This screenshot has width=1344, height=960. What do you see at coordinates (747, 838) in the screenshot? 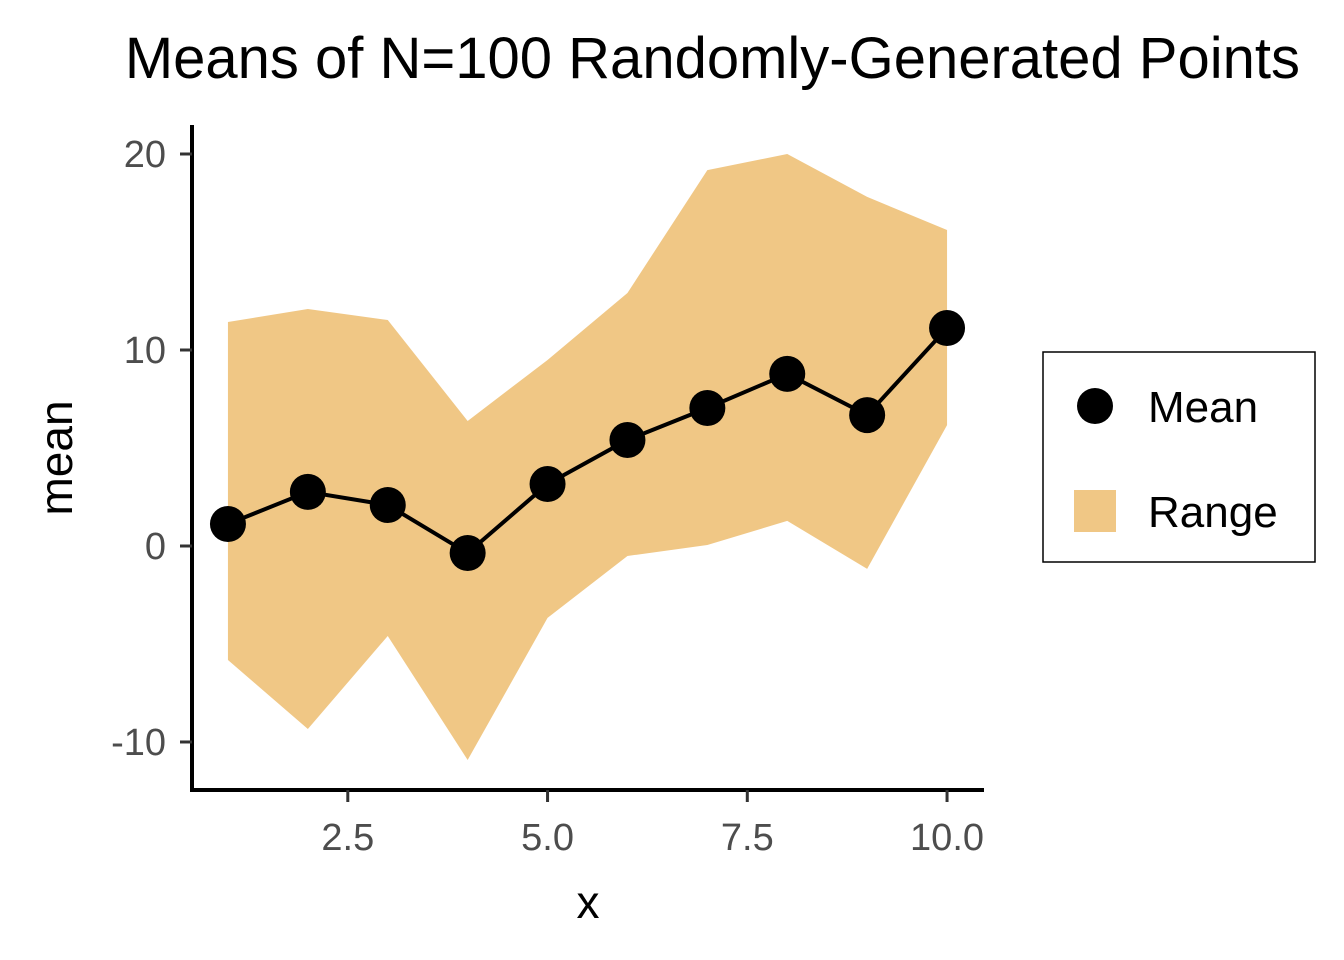
I see `x-tick-label: 7.5` at bounding box center [747, 838].